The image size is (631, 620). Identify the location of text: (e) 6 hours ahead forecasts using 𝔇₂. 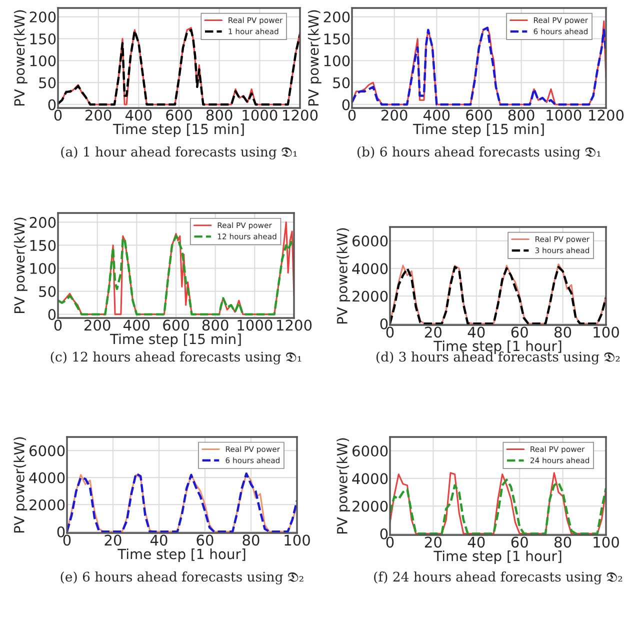
(182, 577).